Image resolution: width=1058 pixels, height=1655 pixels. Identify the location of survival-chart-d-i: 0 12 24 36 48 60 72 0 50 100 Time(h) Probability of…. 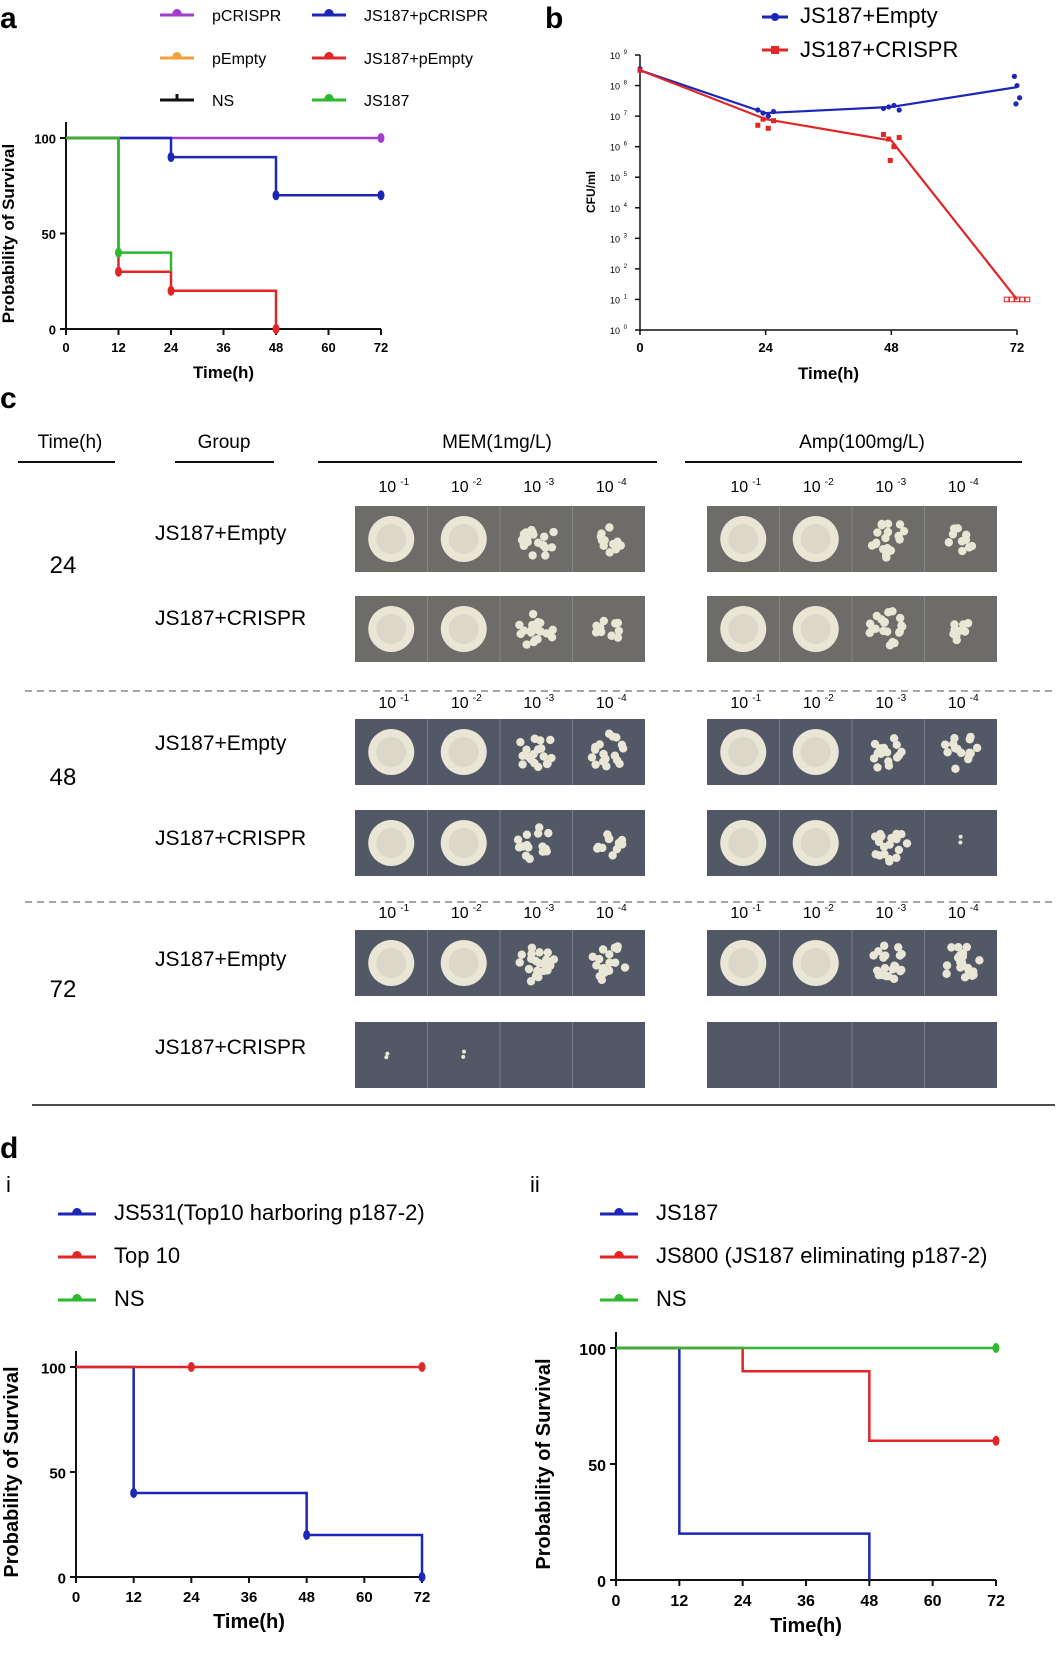
(215, 1416).